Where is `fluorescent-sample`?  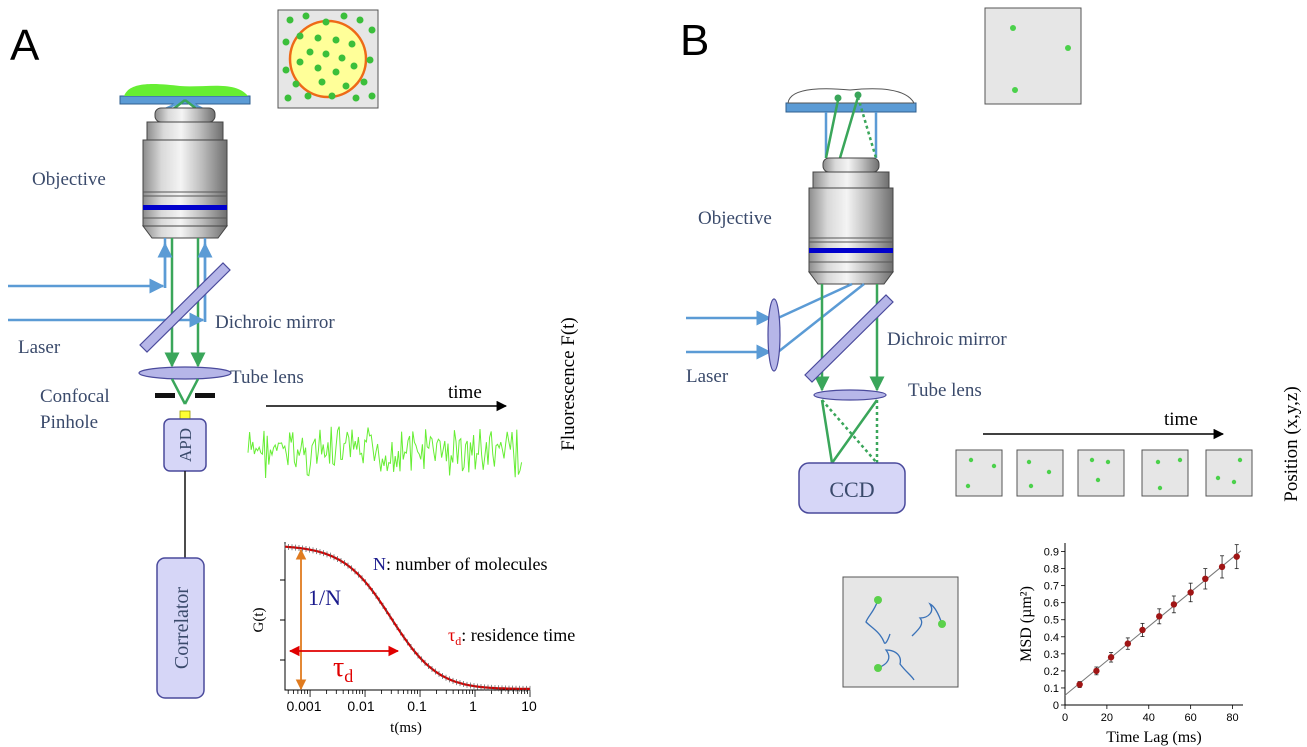 fluorescent-sample is located at coordinates (186, 90).